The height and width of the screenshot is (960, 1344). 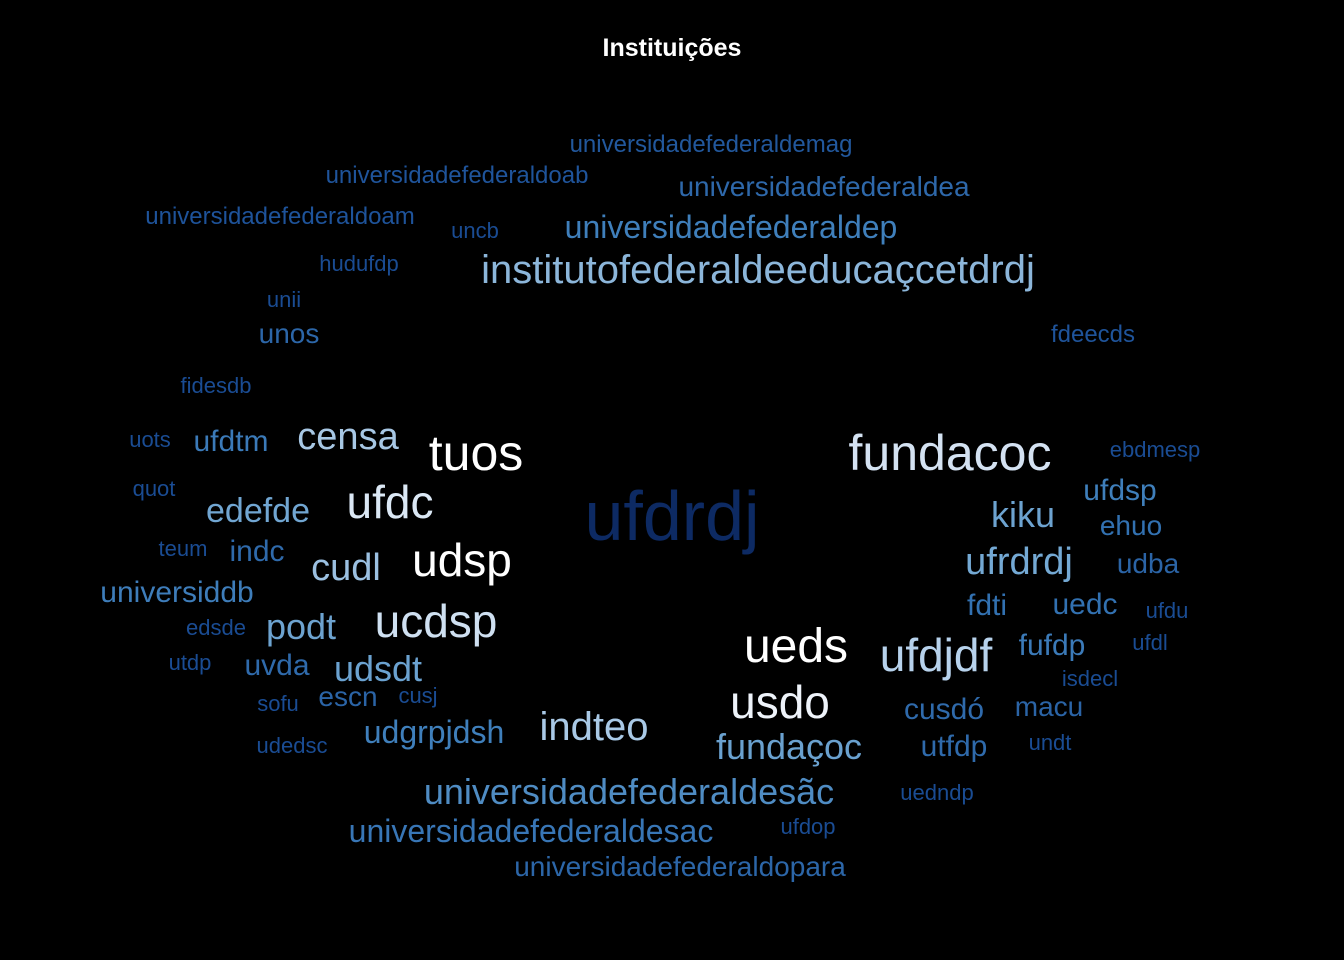 What do you see at coordinates (418, 695) in the screenshot?
I see `word-cusj: cusj` at bounding box center [418, 695].